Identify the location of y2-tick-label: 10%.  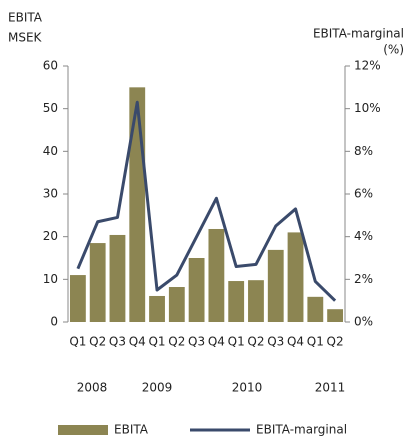
(367, 108).